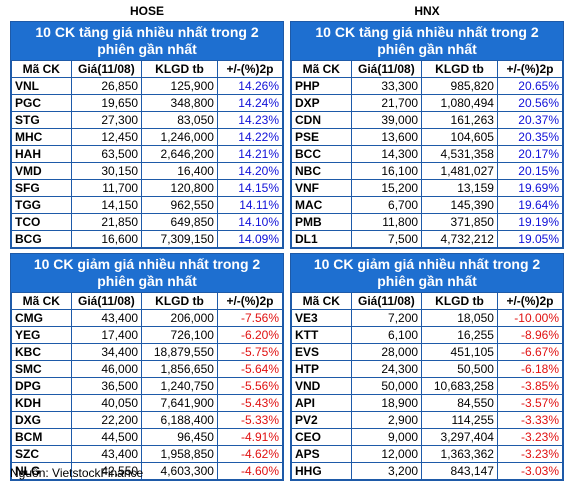  I want to click on volume-cell: 114,255, so click(459, 420).